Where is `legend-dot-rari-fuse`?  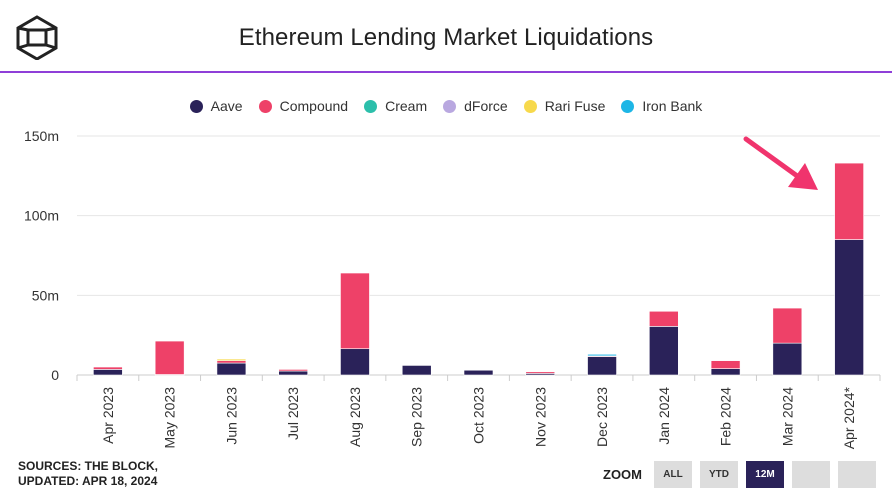 legend-dot-rari-fuse is located at coordinates (530, 106).